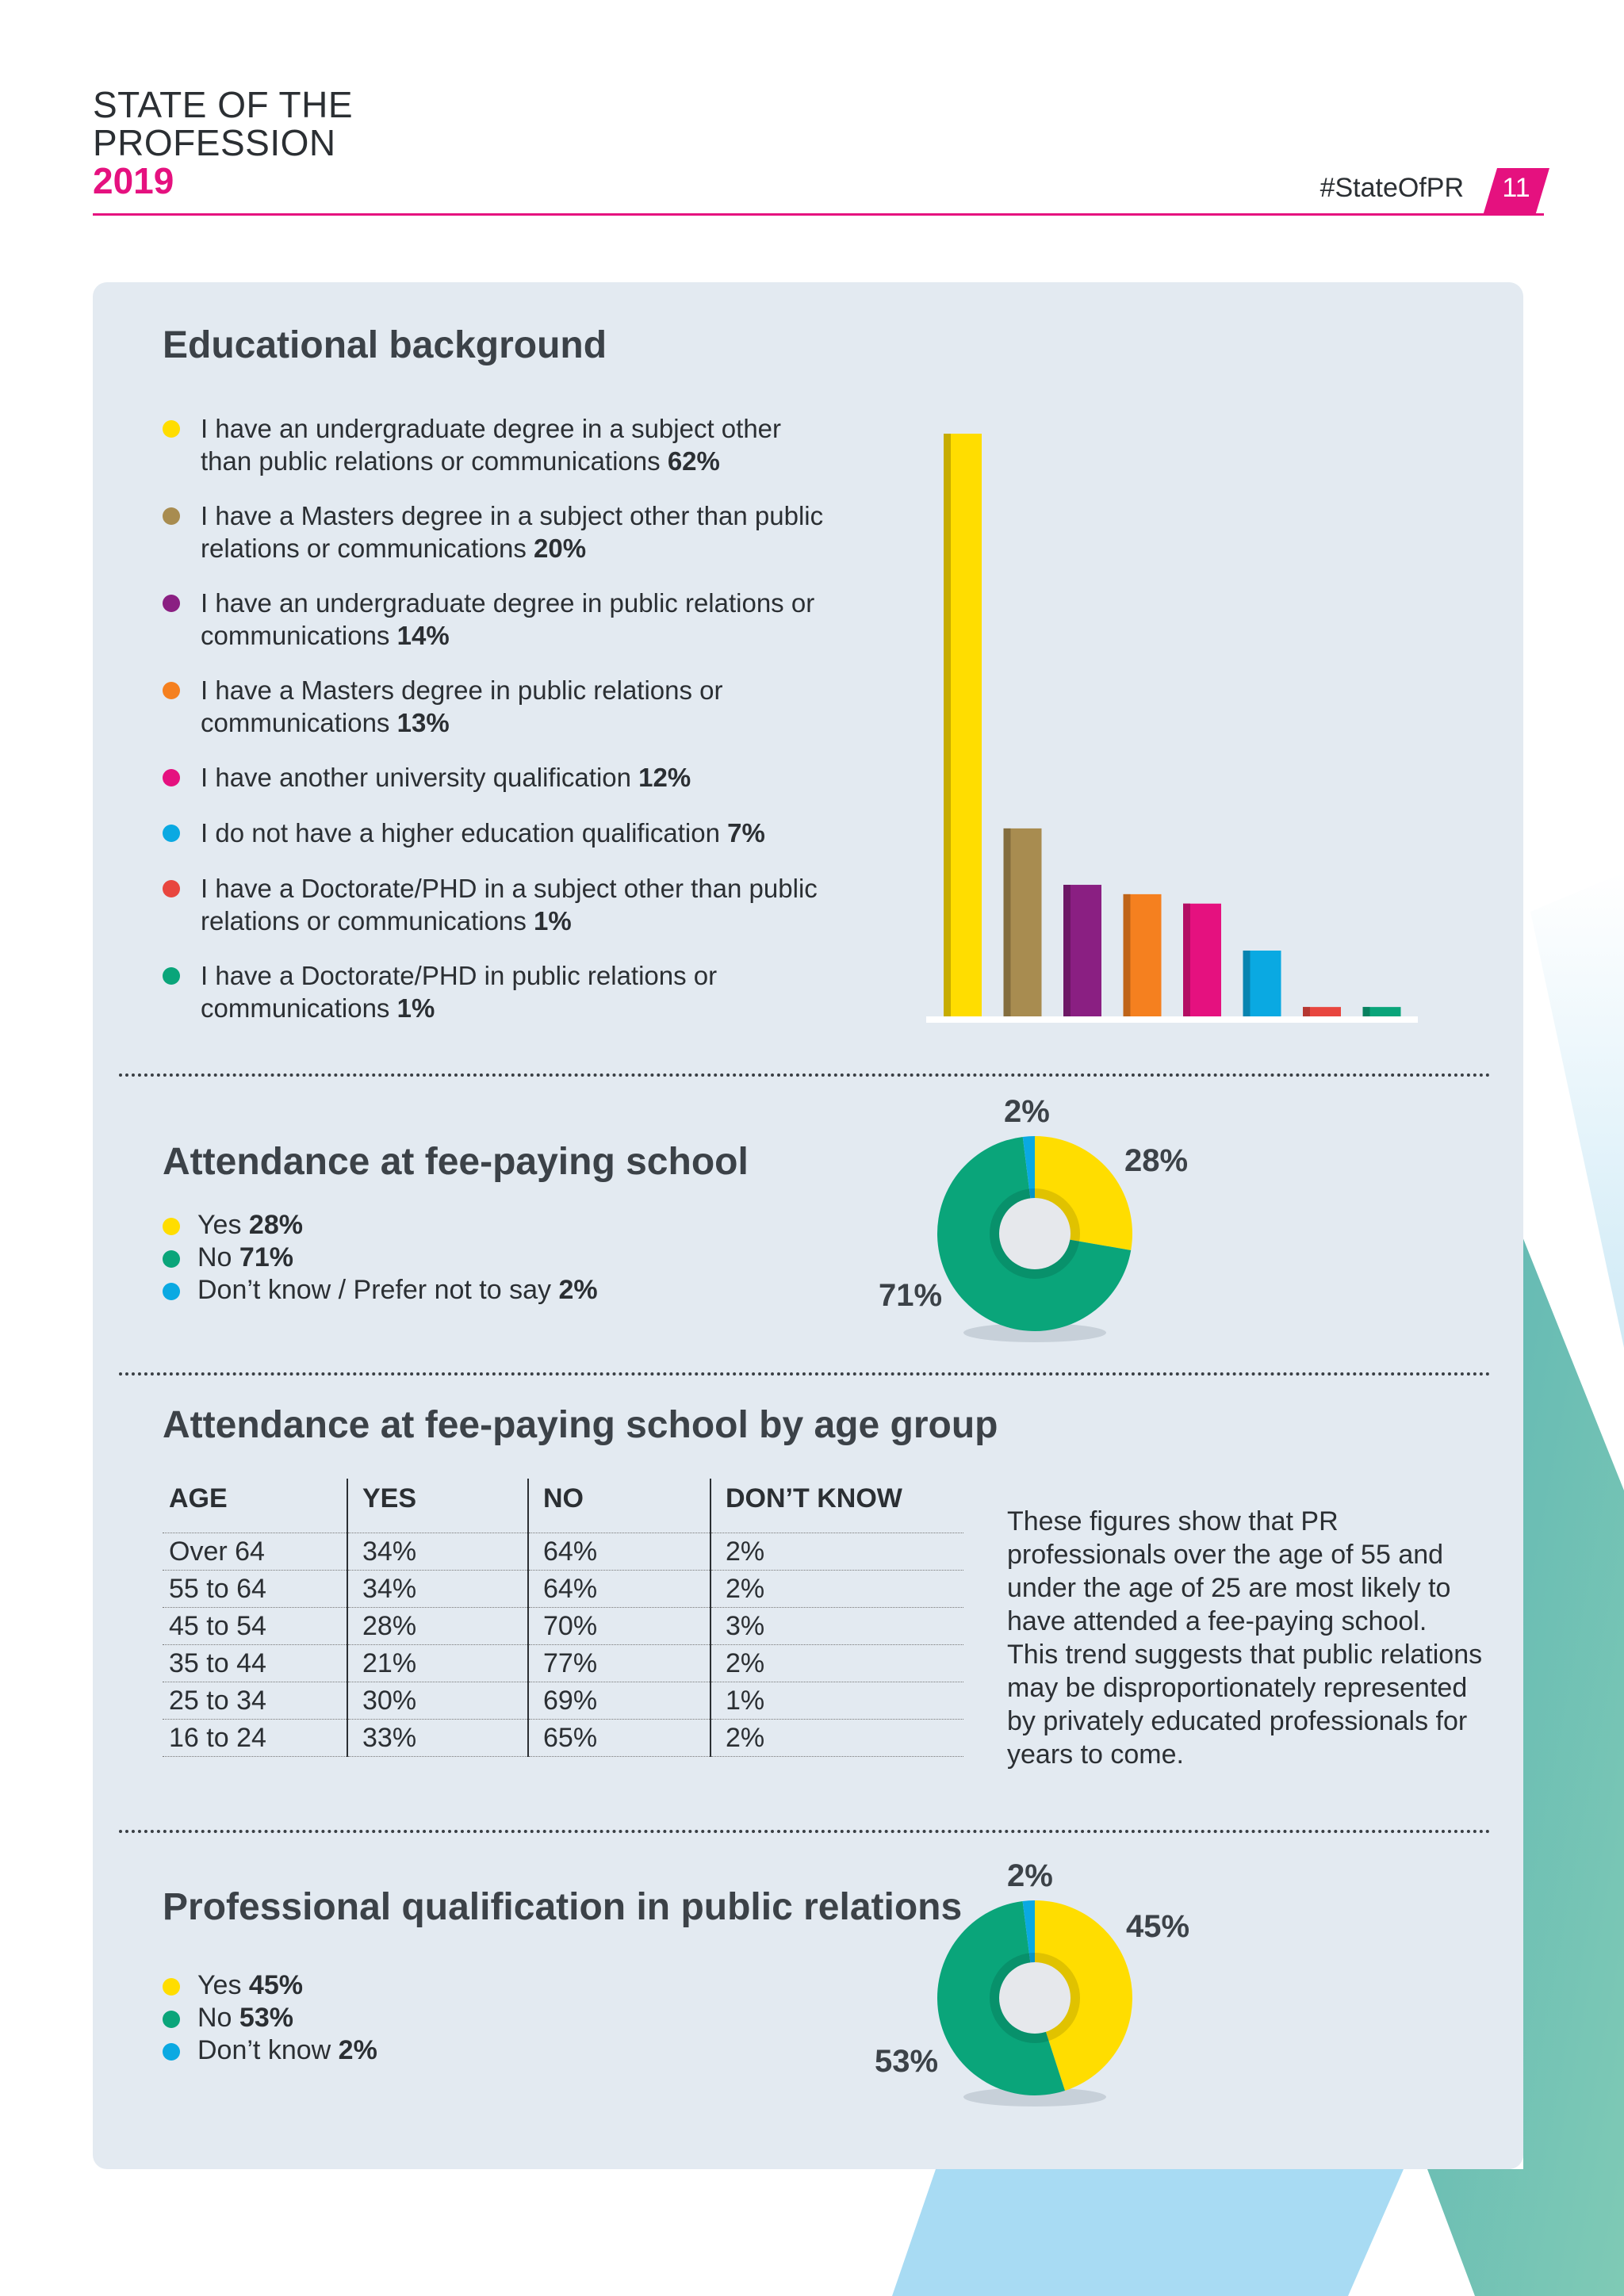  Describe the element at coordinates (836, 1506) in the screenshot. I see `column-header-dont-know: DON’T KNOW` at that location.